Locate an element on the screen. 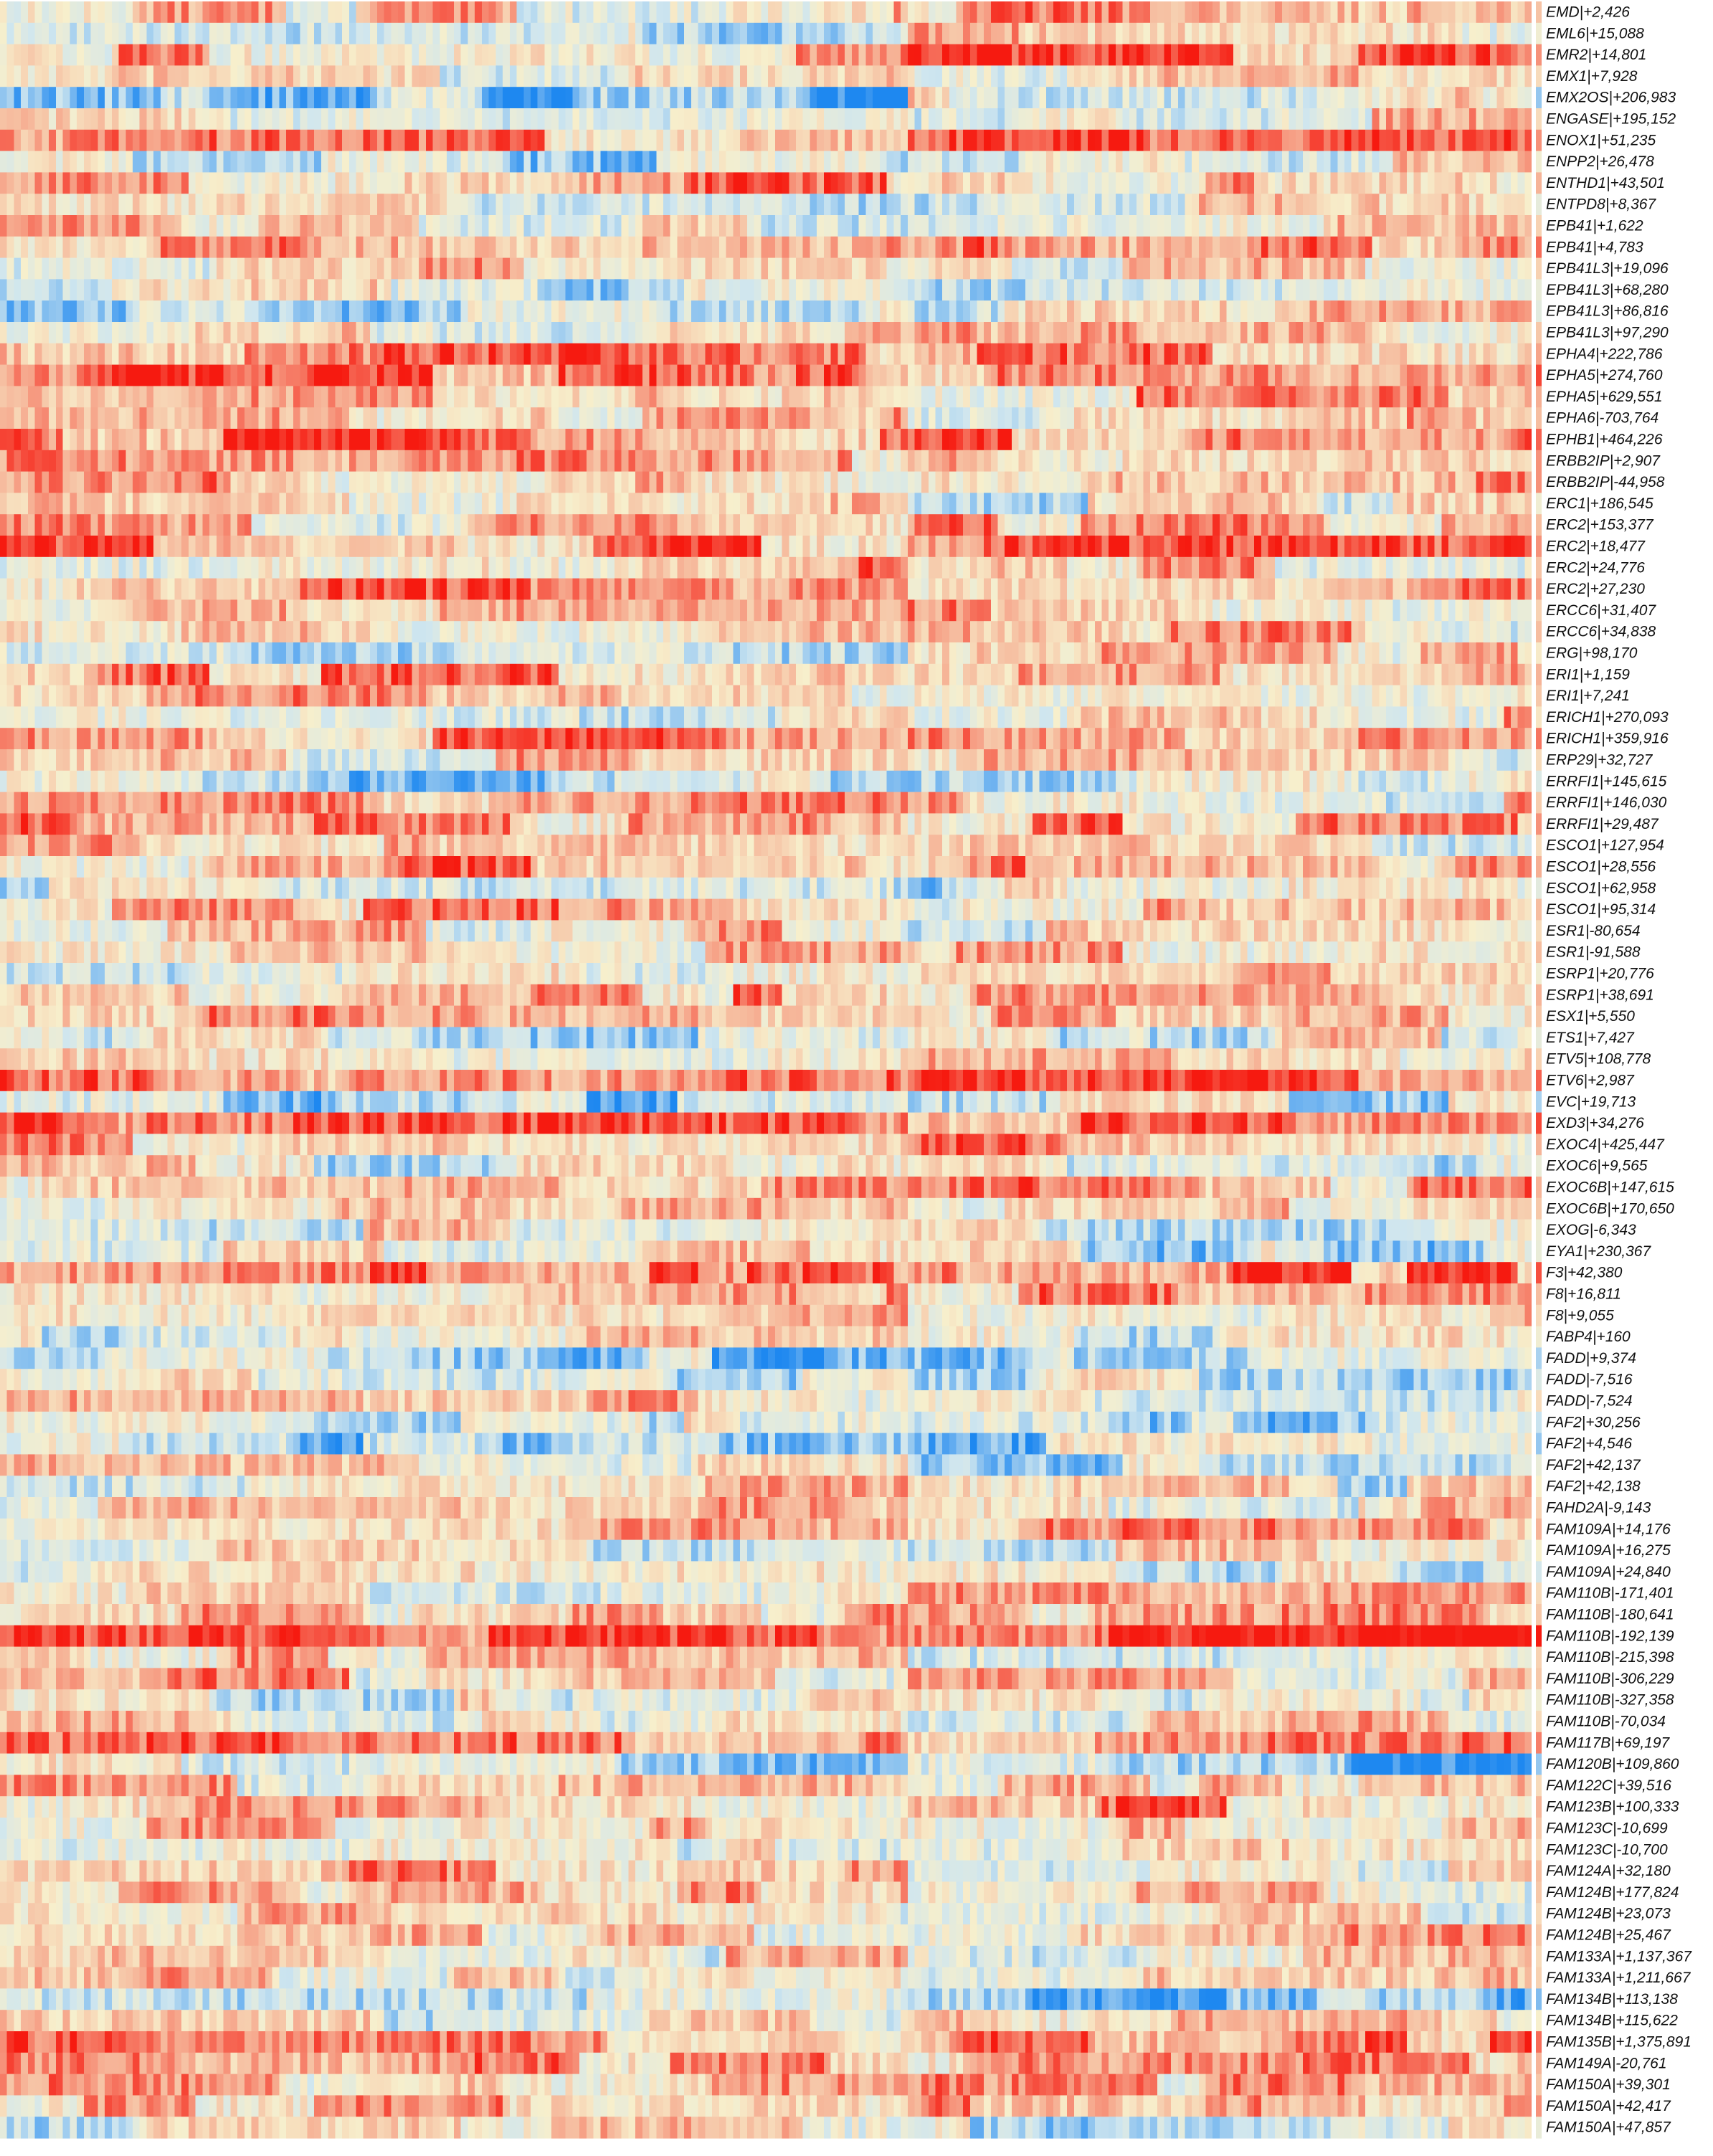 Image resolution: width=1713 pixels, height=2156 pixels. row-label: FAM124A|+32,180 is located at coordinates (1608, 1871).